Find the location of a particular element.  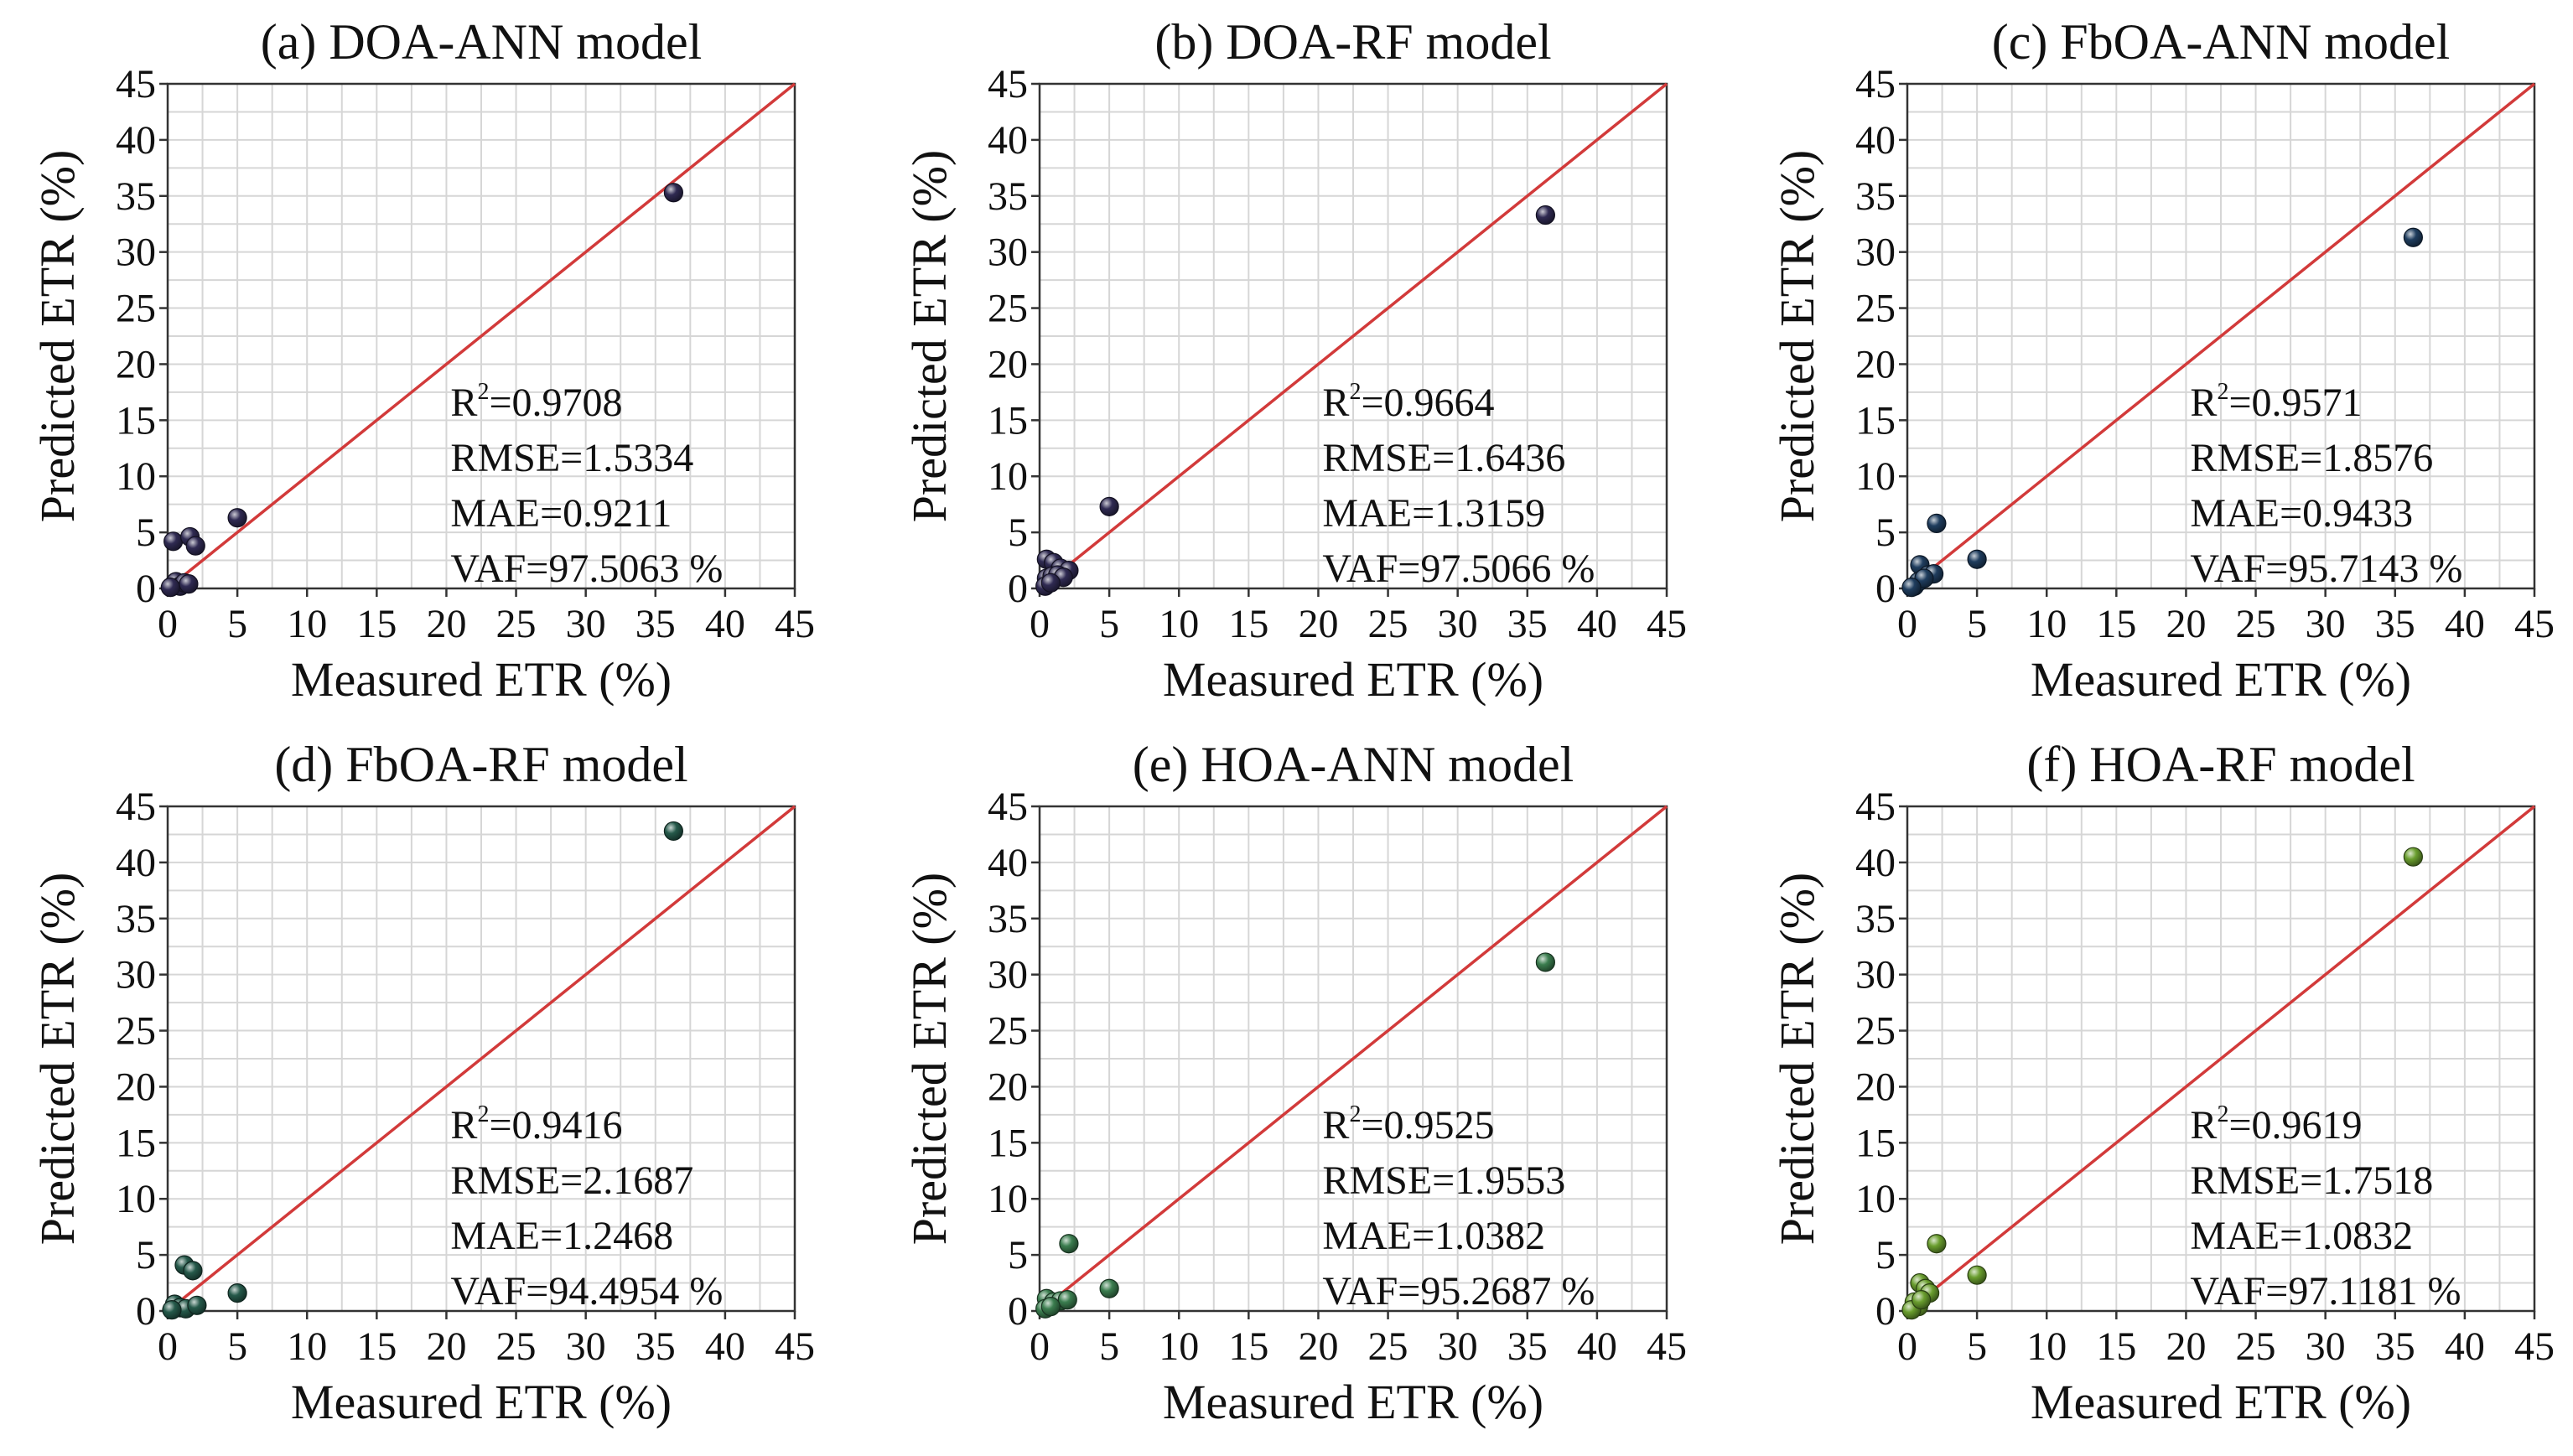

chart-title: (d) FbOA-RF model is located at coordinates (480, 765).